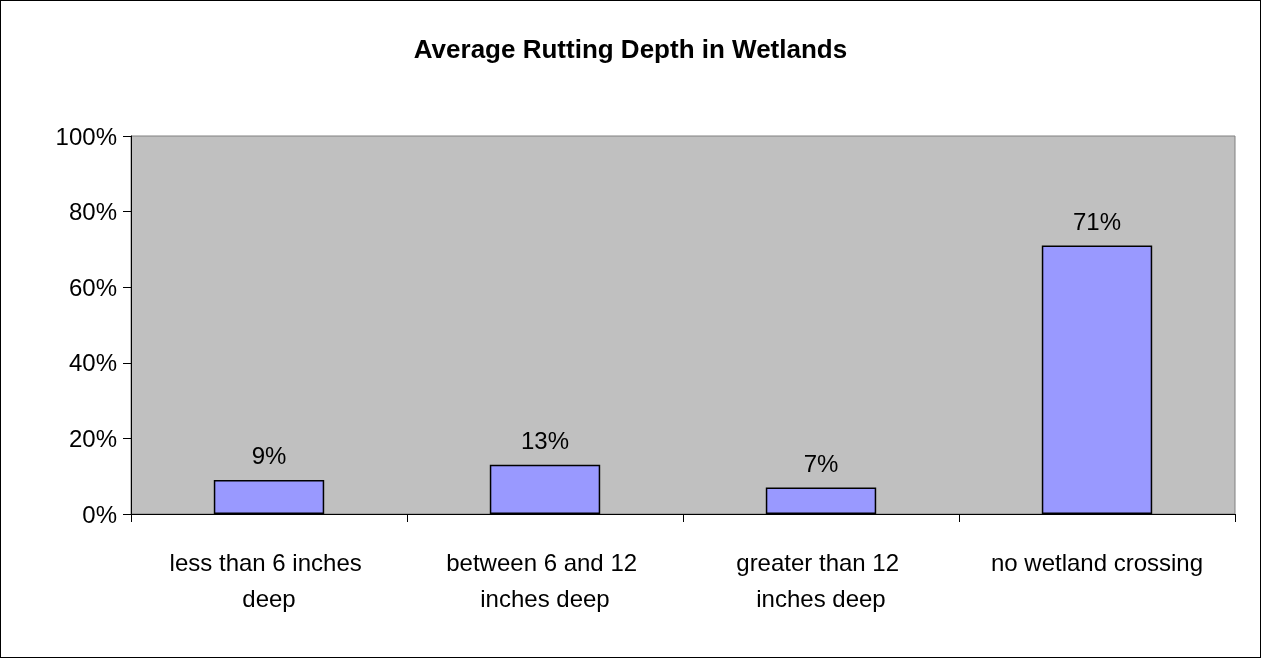 This screenshot has width=1261, height=658. Describe the element at coordinates (92, 212) in the screenshot. I see `y-tick-label: 80%` at that location.